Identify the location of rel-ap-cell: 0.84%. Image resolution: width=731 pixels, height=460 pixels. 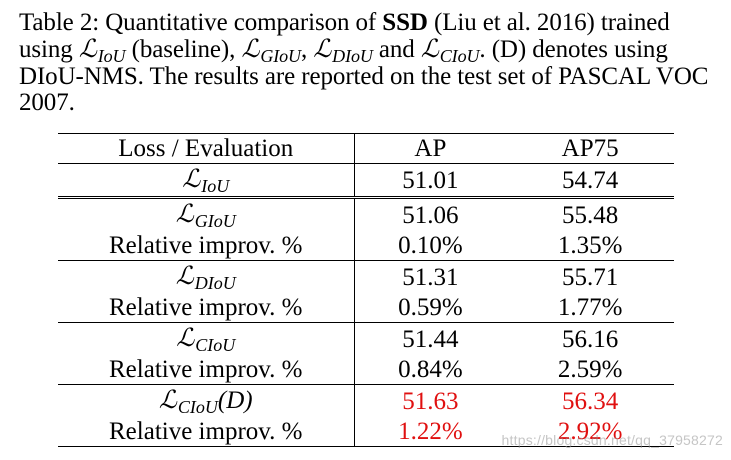
(430, 369).